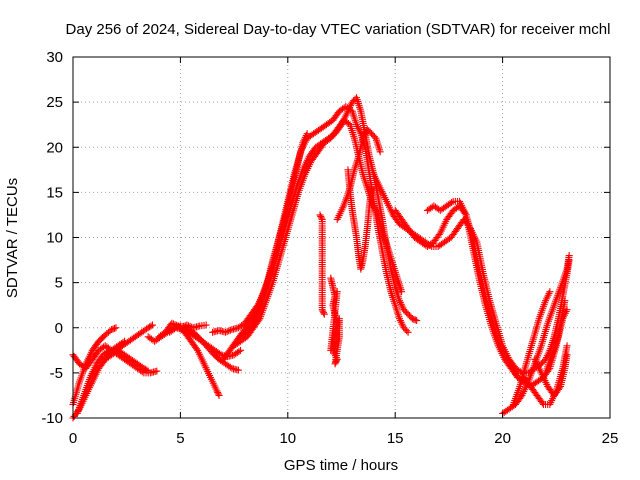 The image size is (640, 480). What do you see at coordinates (54, 147) in the screenshot?
I see `y-tick-label: 20` at bounding box center [54, 147].